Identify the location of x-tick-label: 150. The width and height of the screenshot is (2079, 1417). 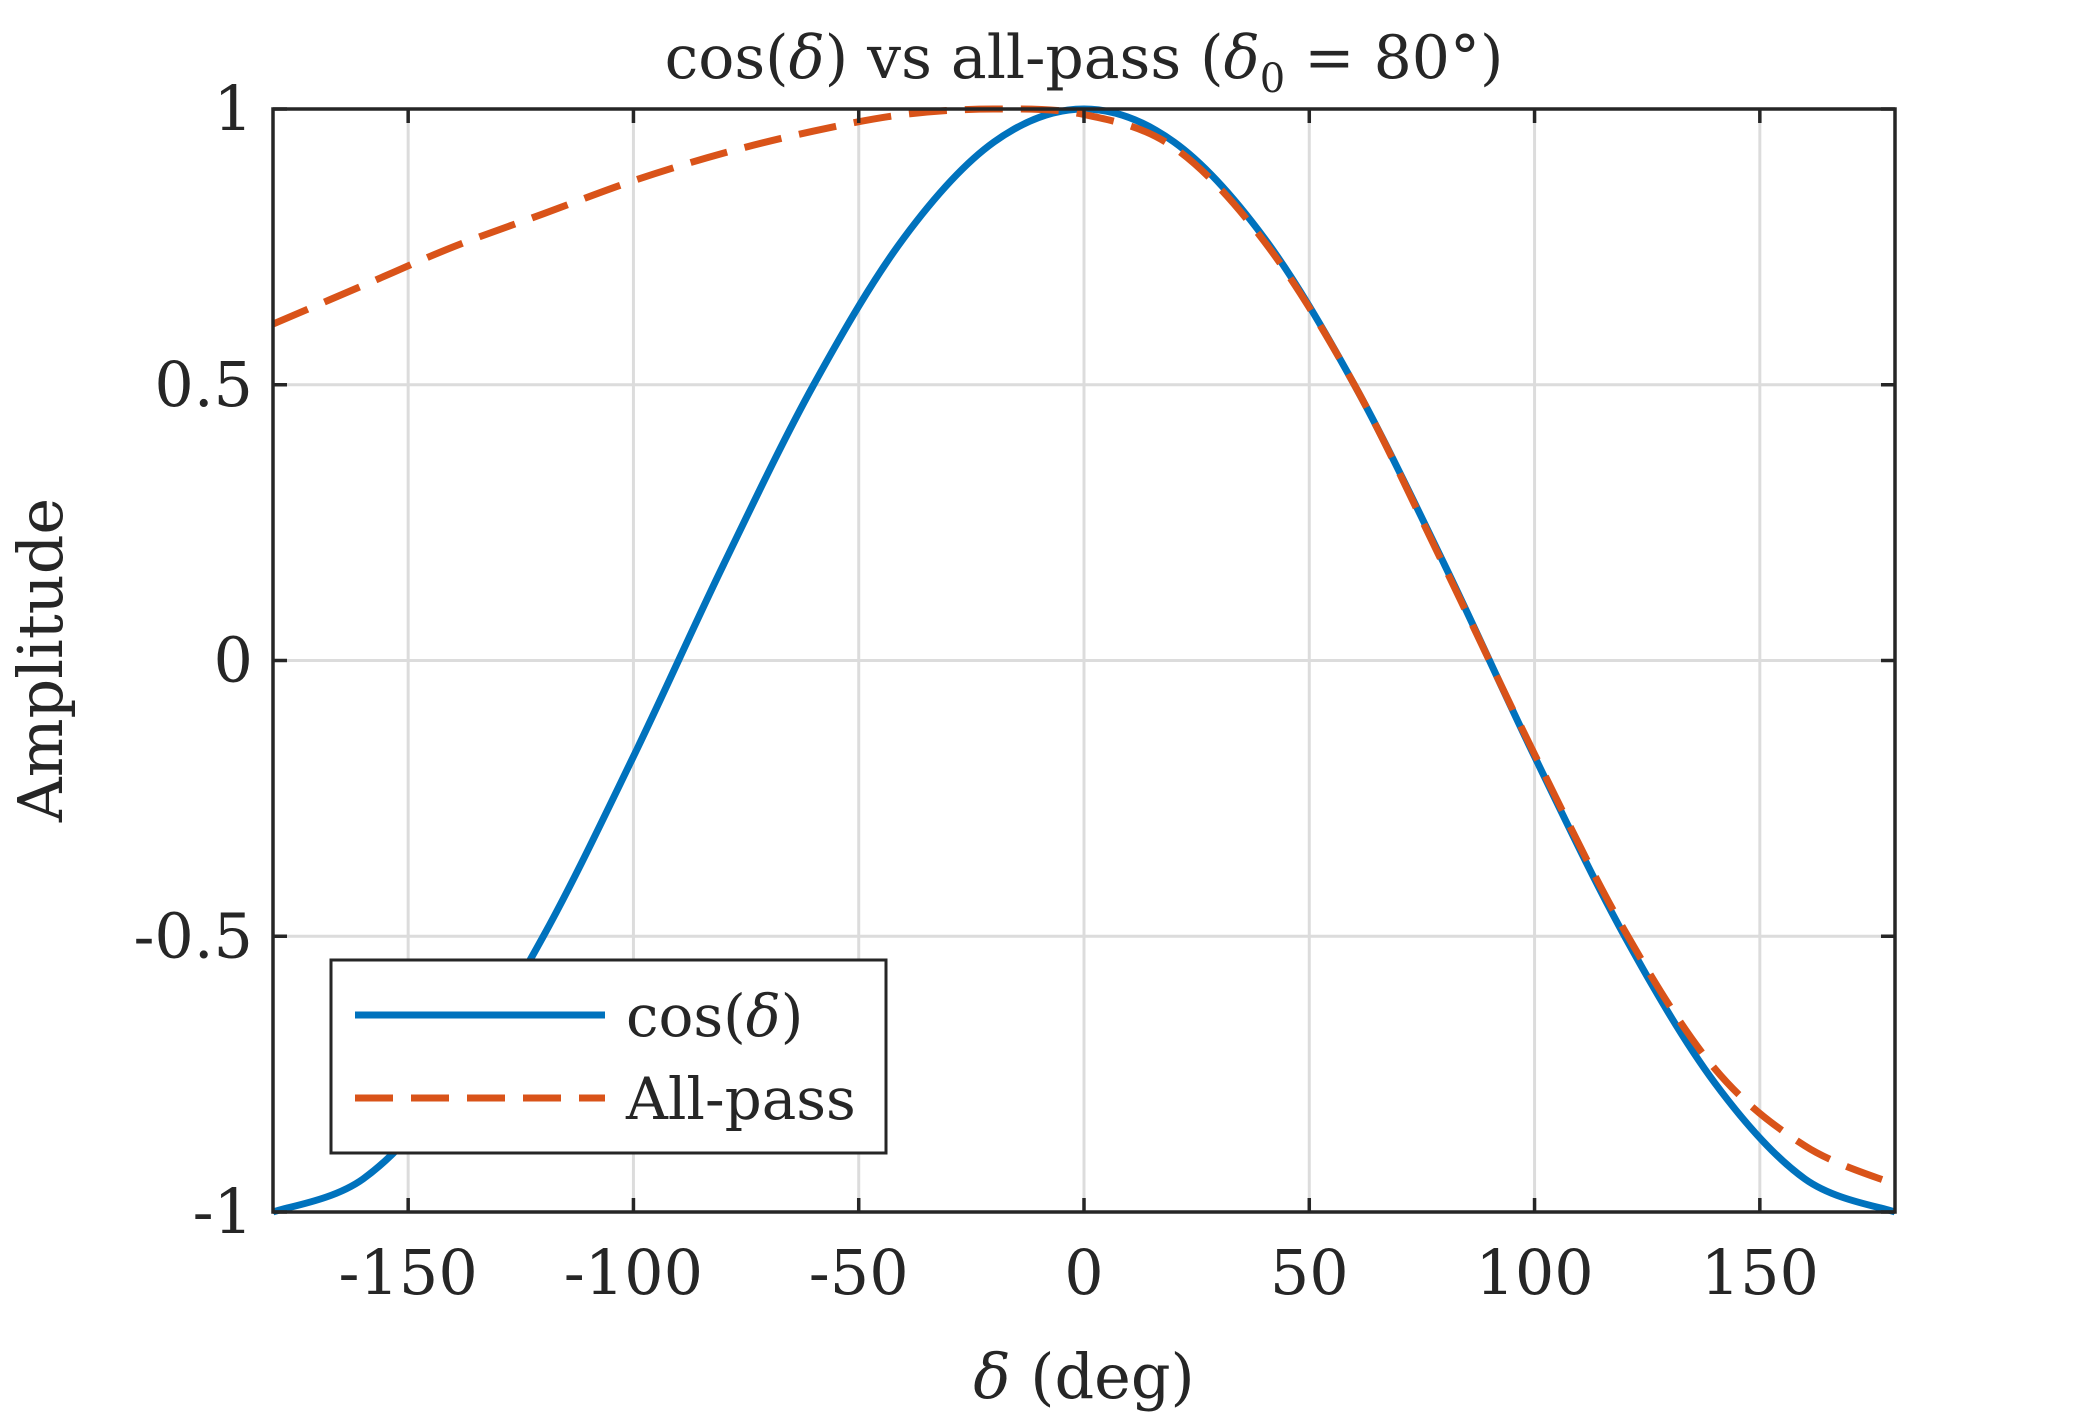
(1760, 1272).